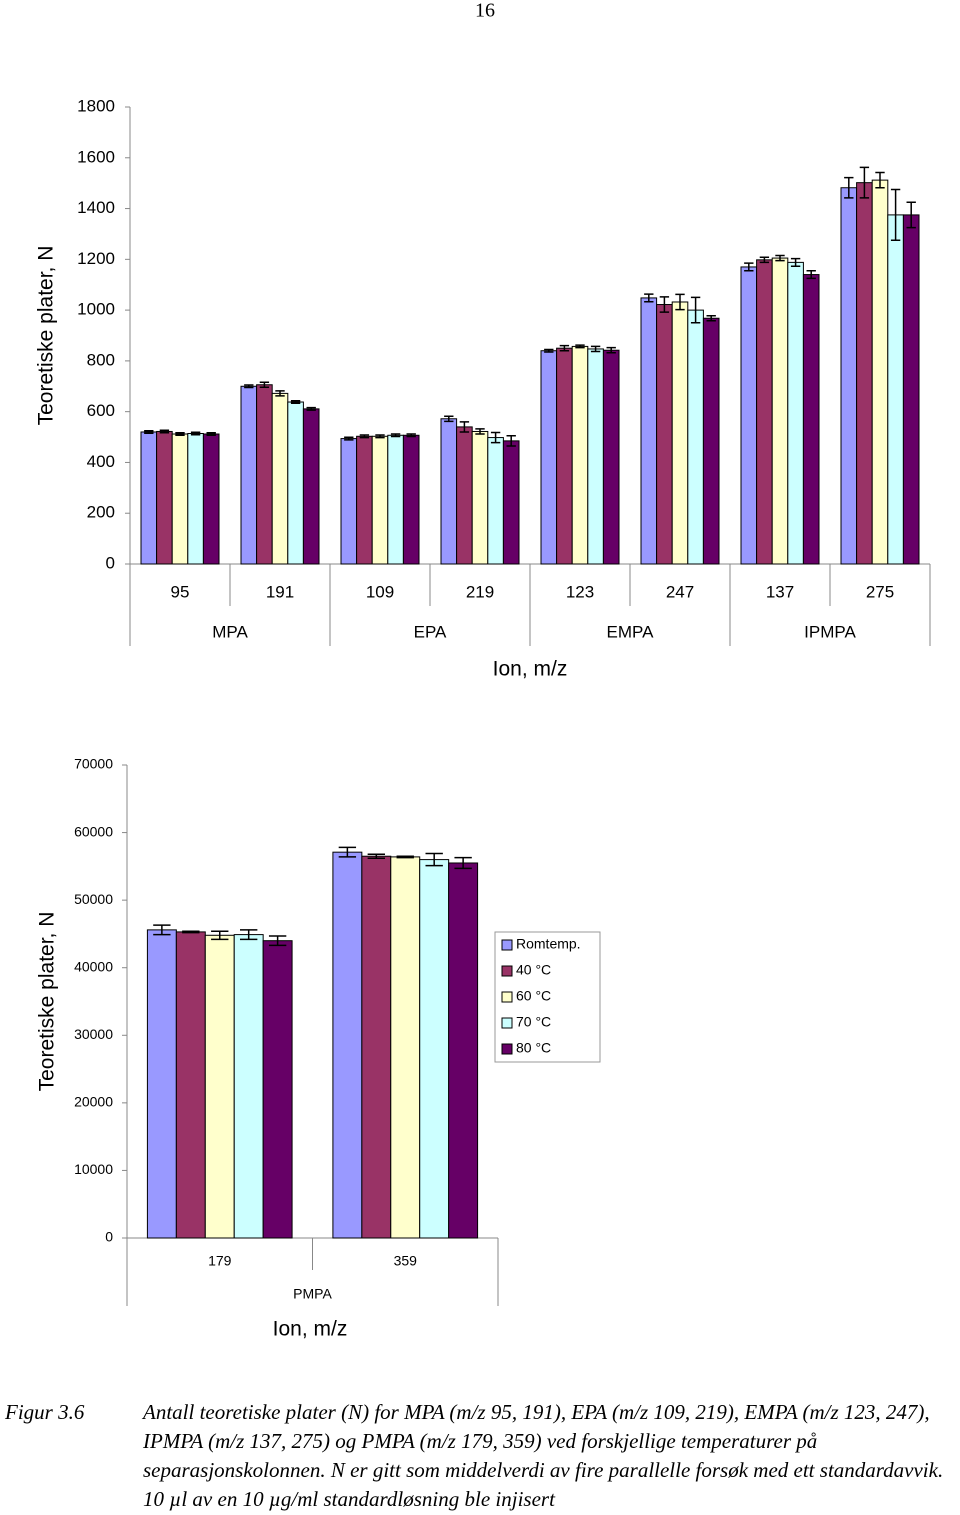 This screenshot has height=1515, width=960. I want to click on y-tick-label: 800, so click(101, 359).